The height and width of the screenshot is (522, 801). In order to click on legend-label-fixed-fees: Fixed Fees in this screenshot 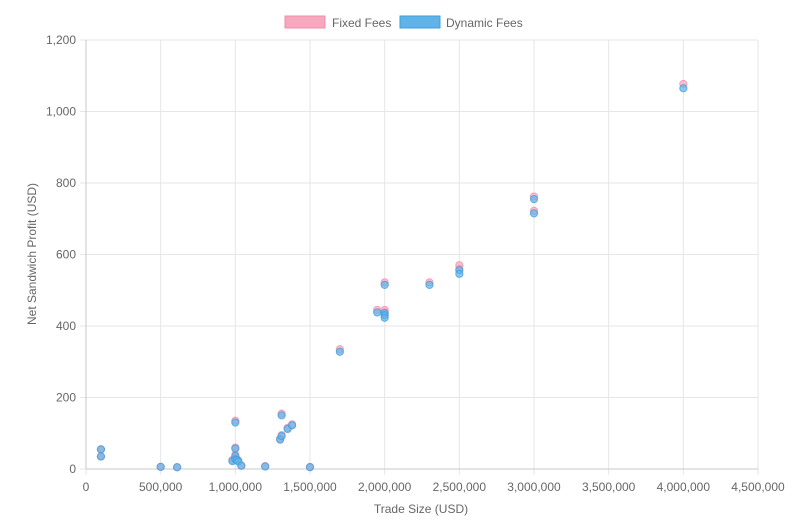, I will do `click(361, 23)`.